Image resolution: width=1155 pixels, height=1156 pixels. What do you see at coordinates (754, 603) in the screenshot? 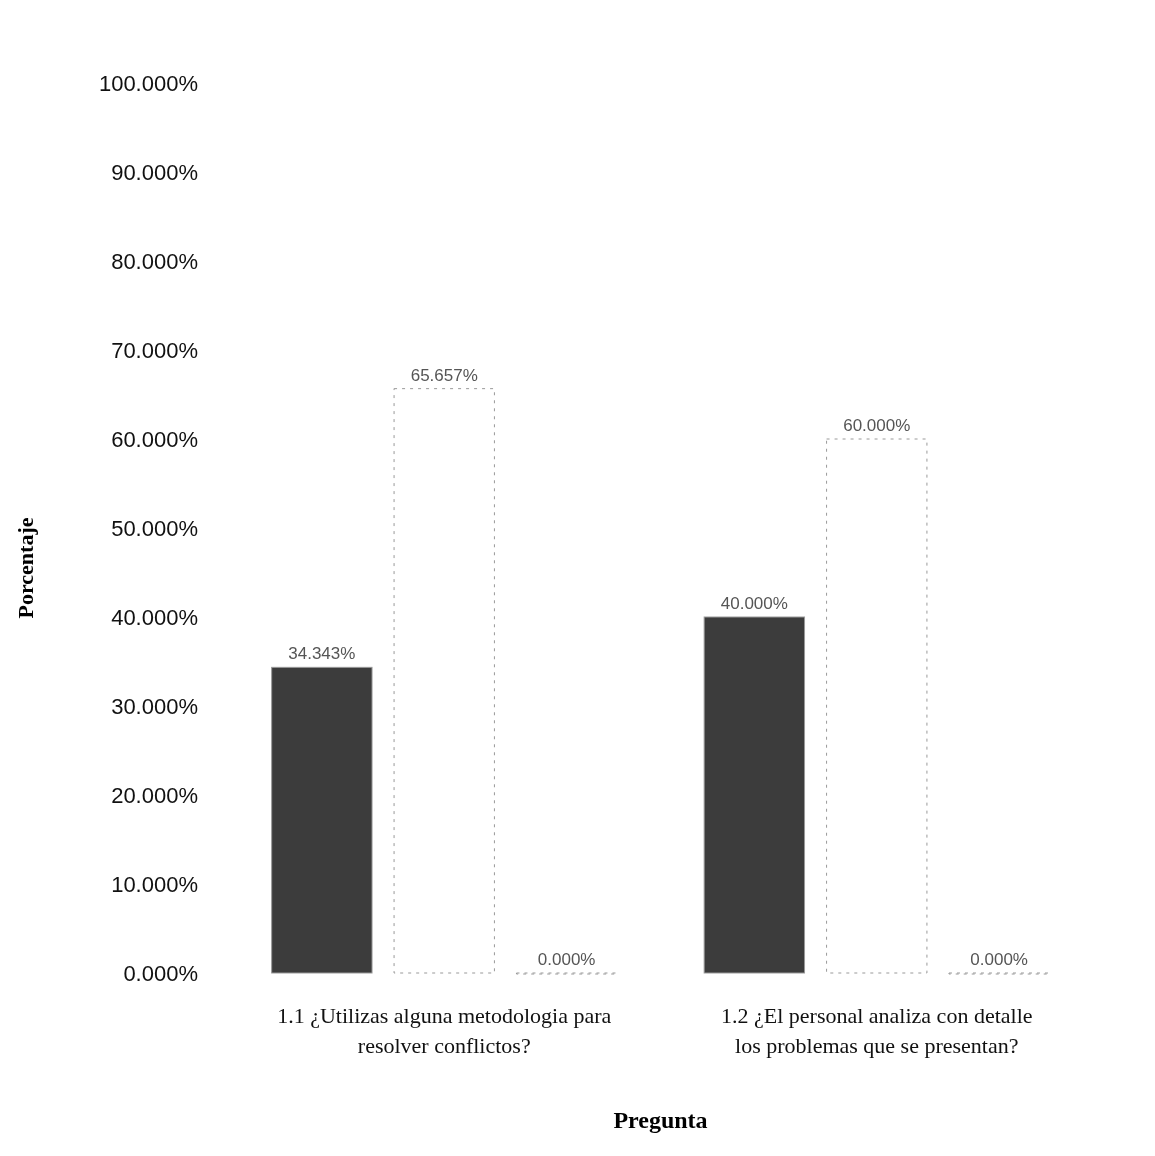
I see `data-label: 40.000%` at bounding box center [754, 603].